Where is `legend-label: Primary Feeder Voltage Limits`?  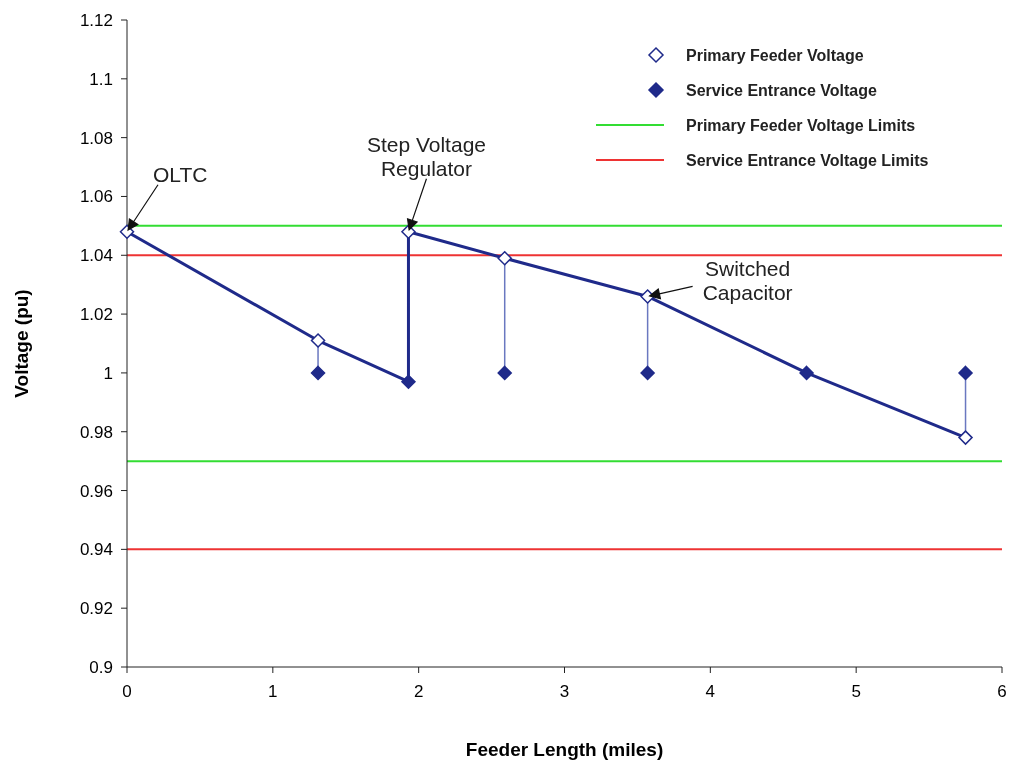 legend-label: Primary Feeder Voltage Limits is located at coordinates (801, 125).